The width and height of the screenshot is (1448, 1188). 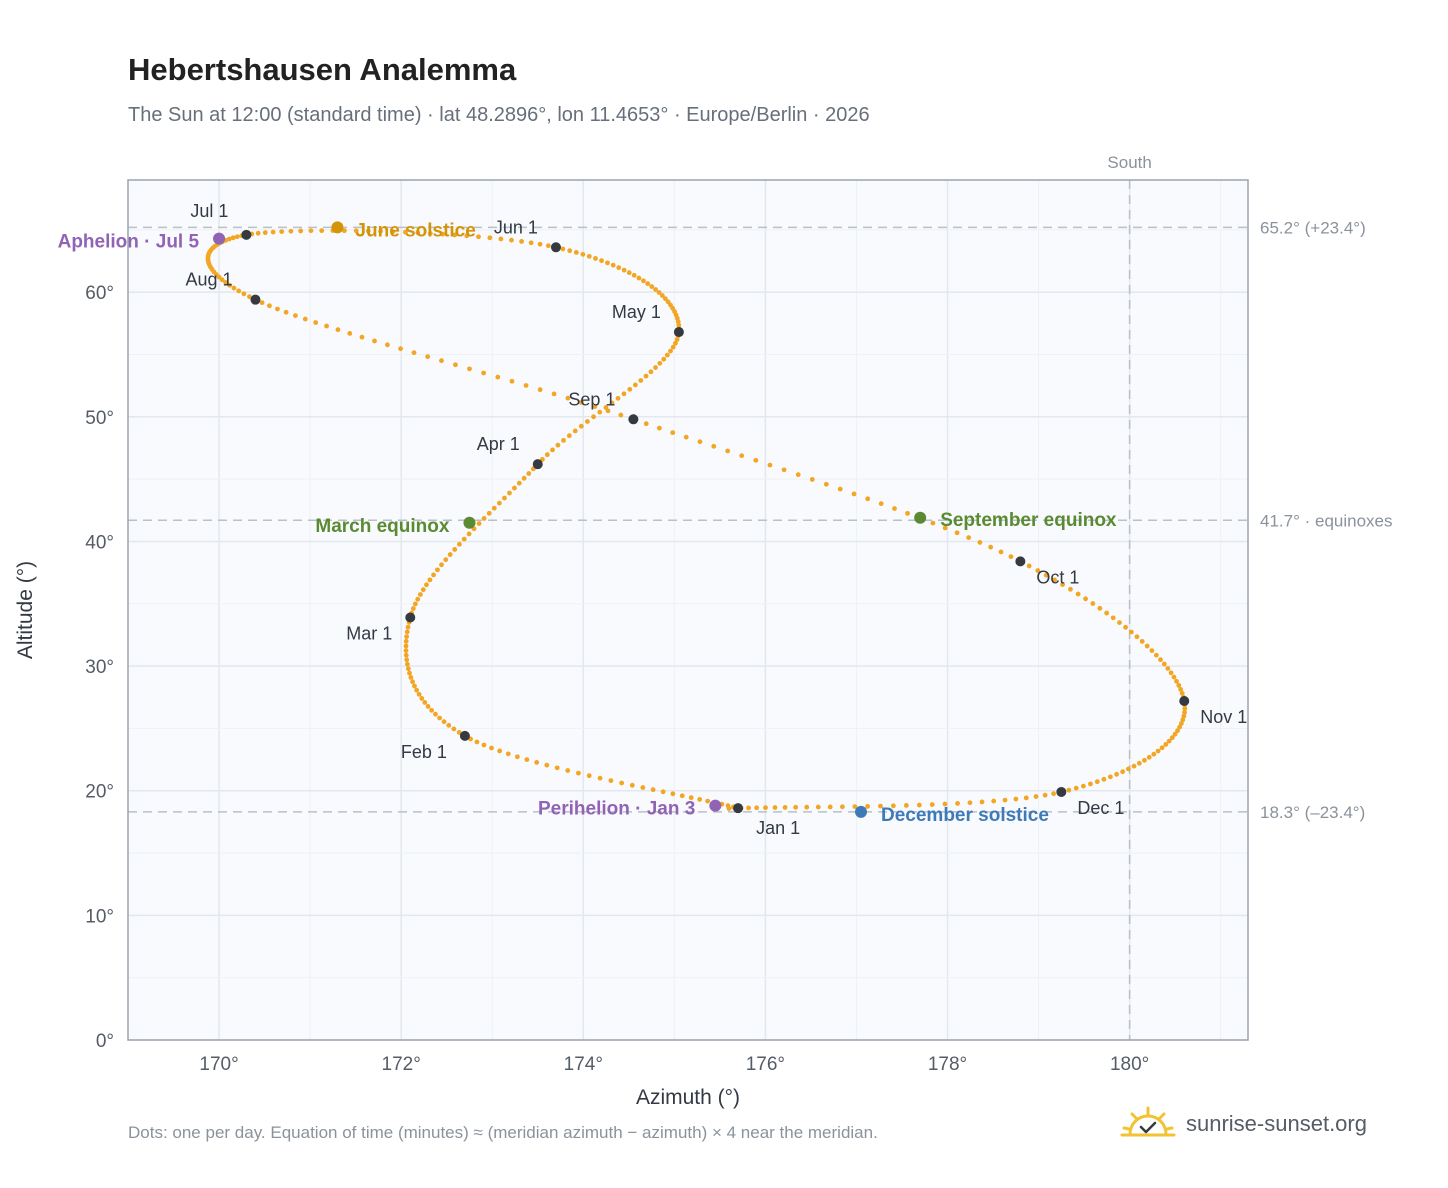 I want to click on chart-title: Hebertshausen Analemma, so click(x=322, y=69).